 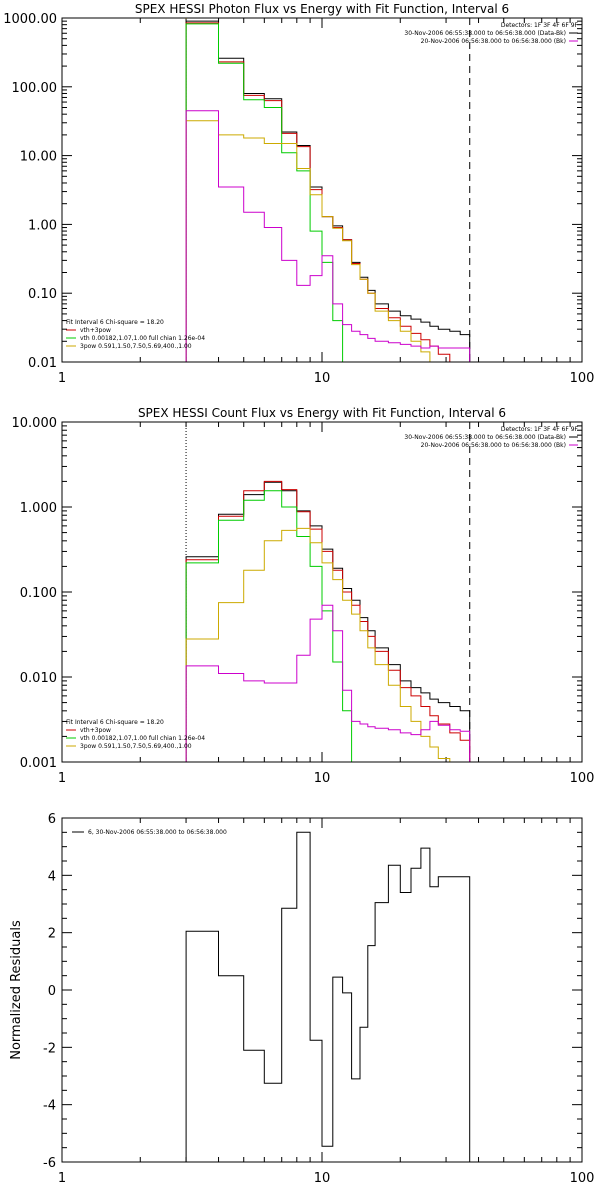 I want to click on chart2-series-residuals, so click(x=328, y=996).